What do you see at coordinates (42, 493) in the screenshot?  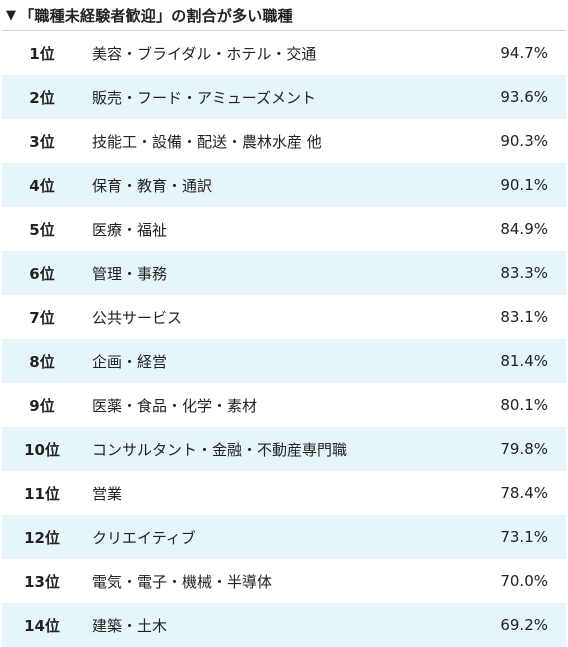 I see `rank-cell: 11位` at bounding box center [42, 493].